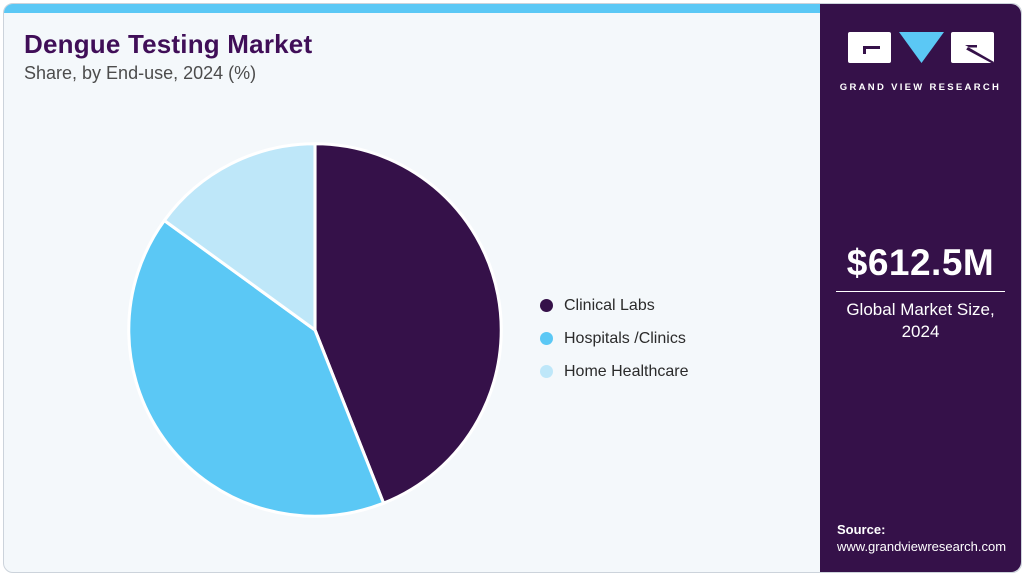 The image size is (1025, 576). Describe the element at coordinates (408, 323) in the screenshot. I see `pie-slice-clinical-labs` at that location.